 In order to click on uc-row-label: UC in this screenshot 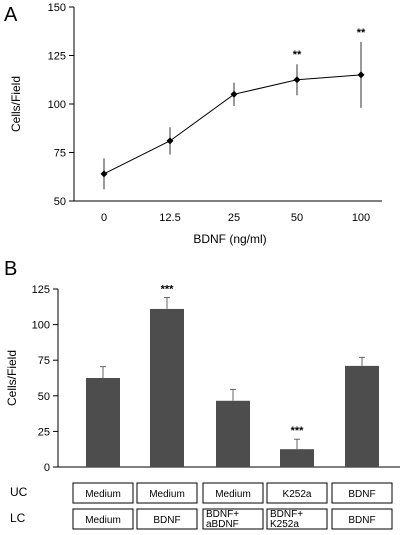, I will do `click(19, 492)`.